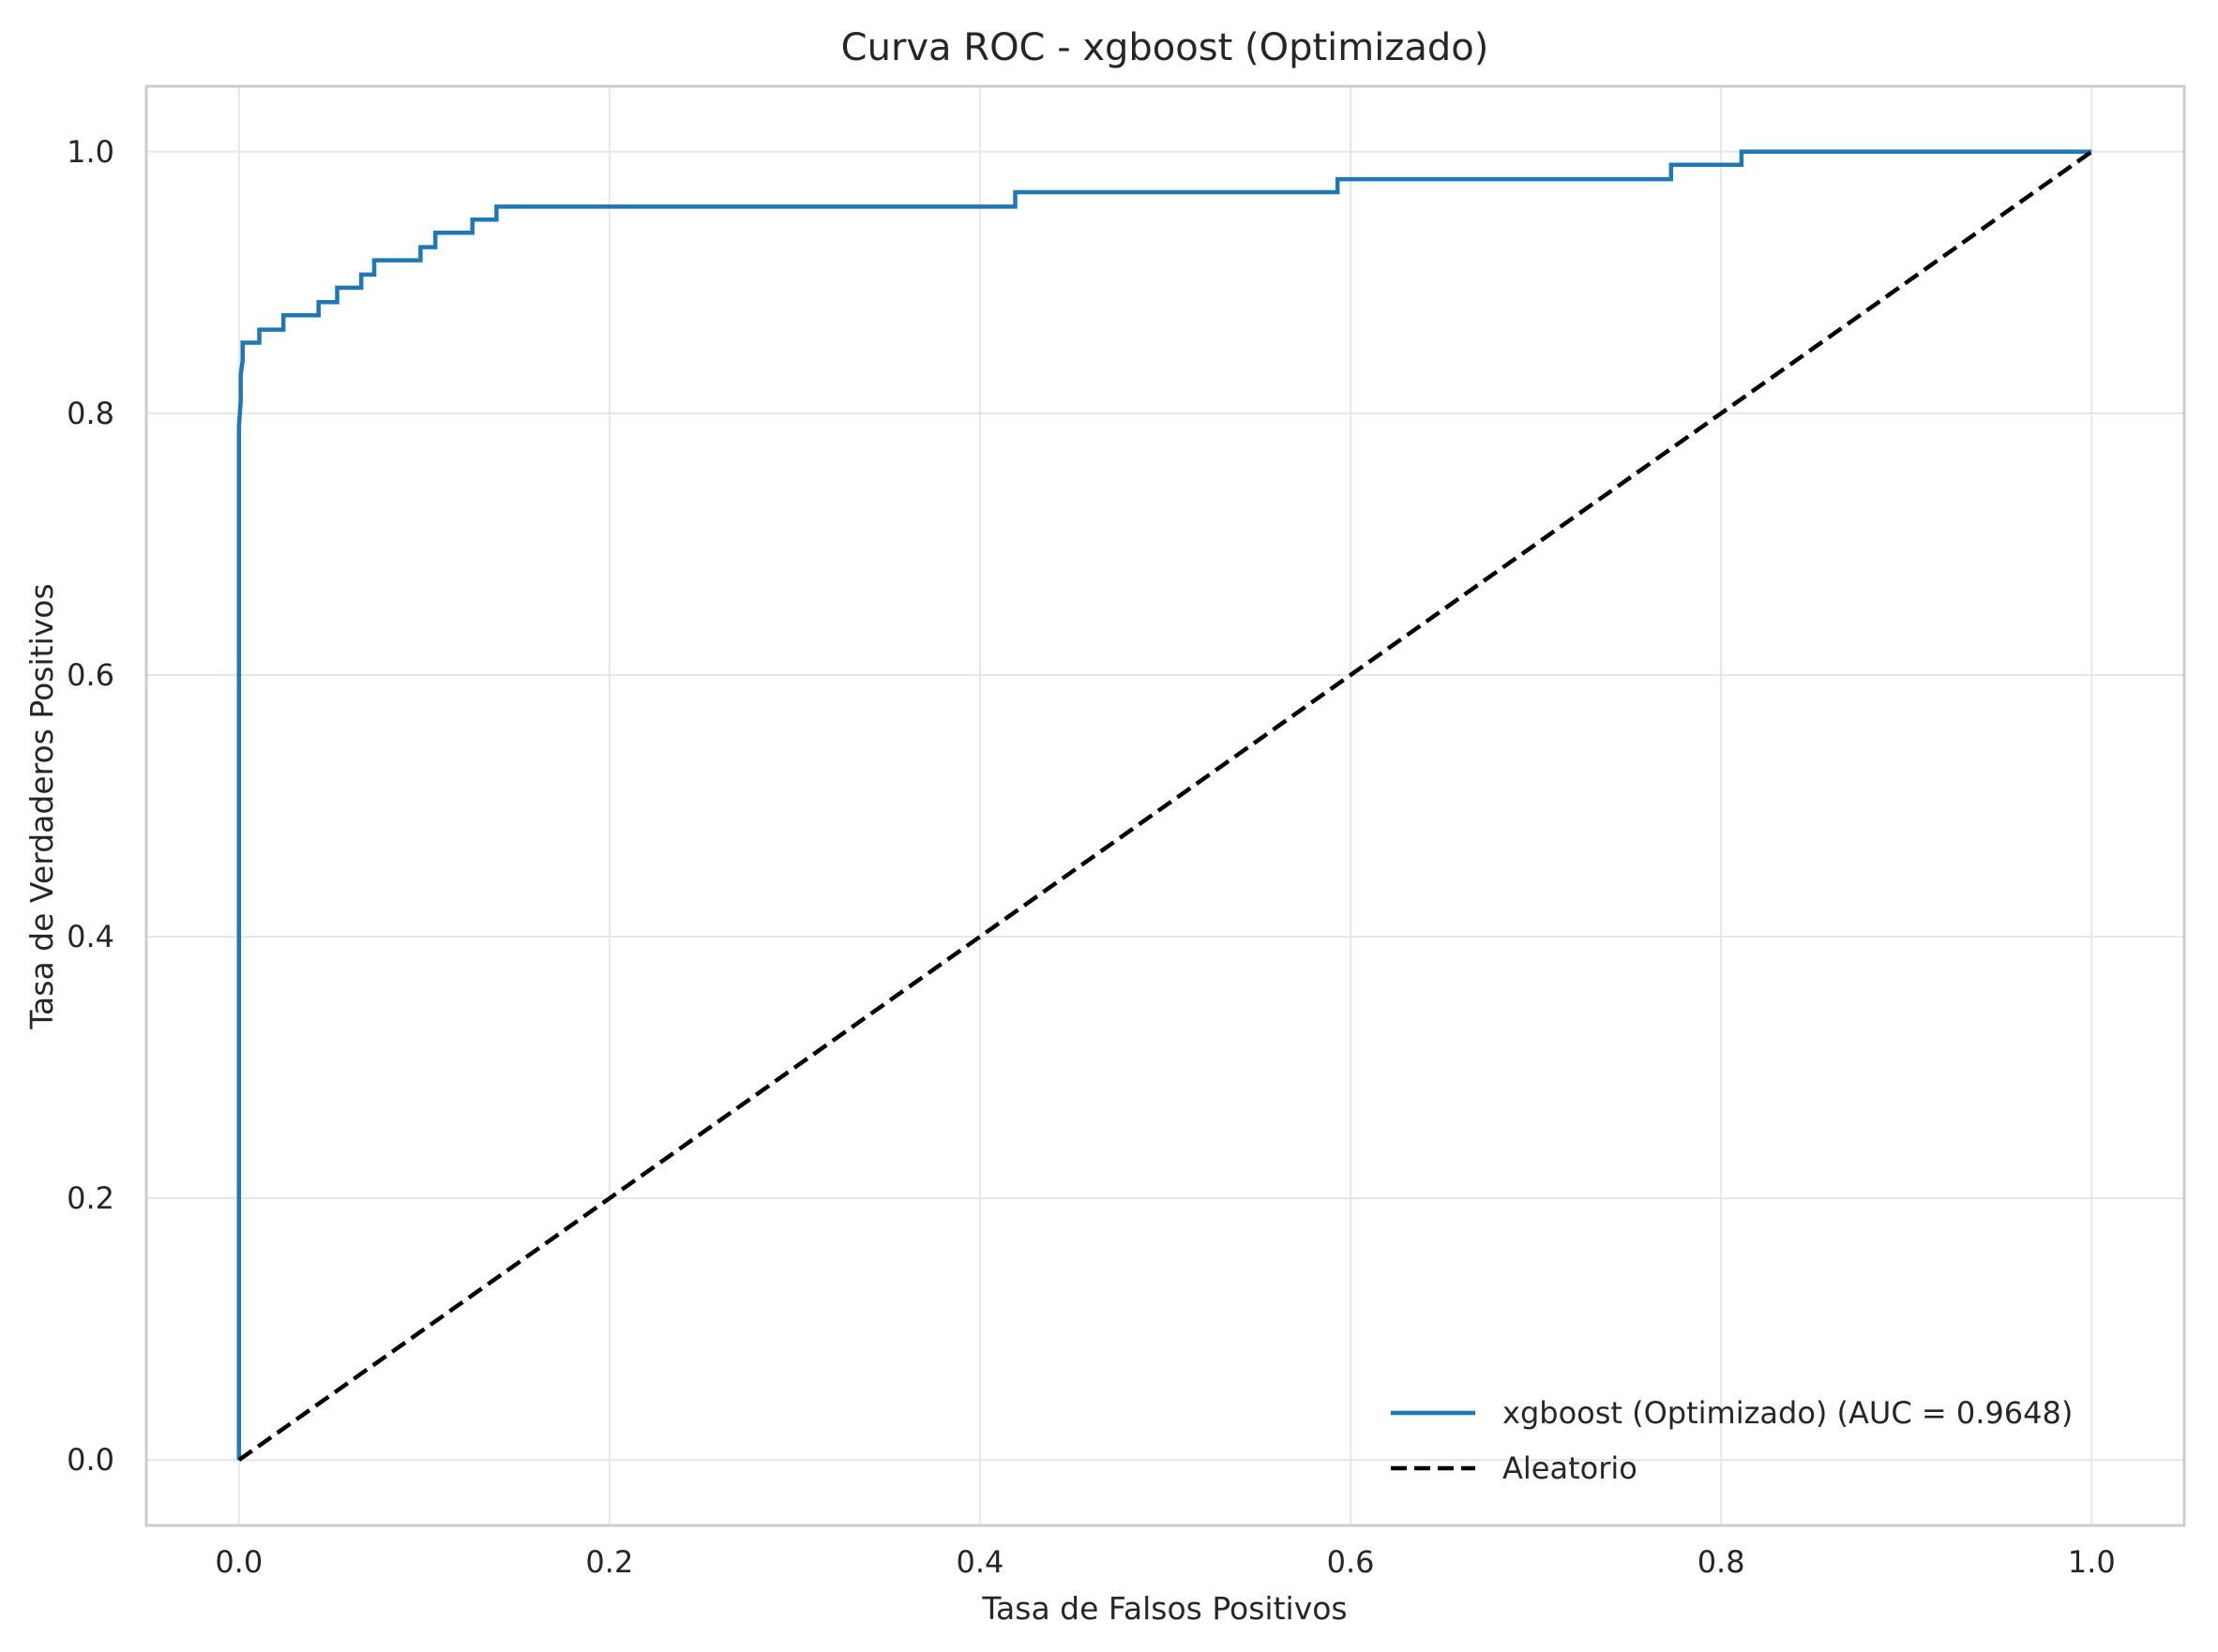  Describe the element at coordinates (239, 1562) in the screenshot. I see `x-tick-label: 0.0` at that location.